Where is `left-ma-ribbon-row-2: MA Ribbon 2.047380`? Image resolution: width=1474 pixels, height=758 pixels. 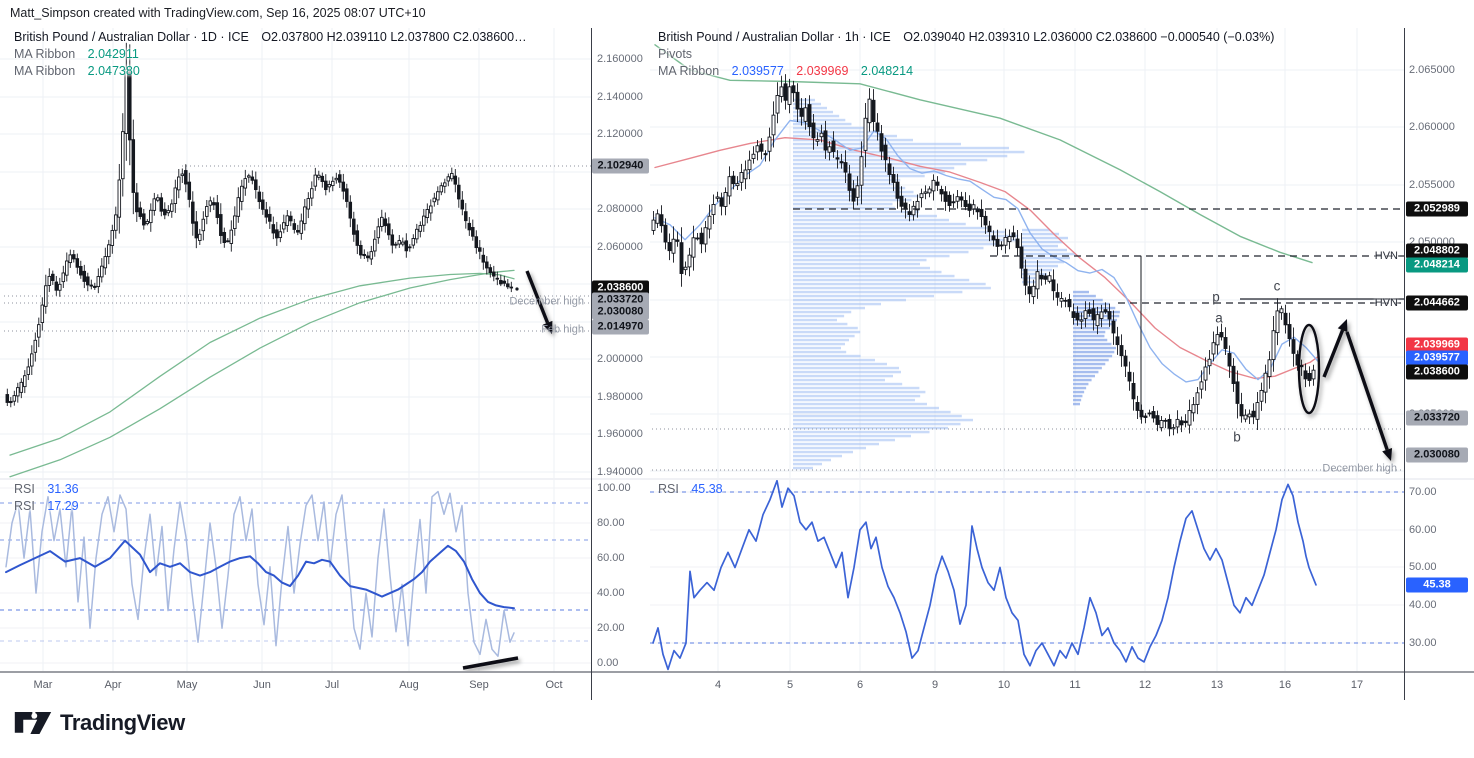 left-ma-ribbon-row-2: MA Ribbon 2.047380 is located at coordinates (270, 71).